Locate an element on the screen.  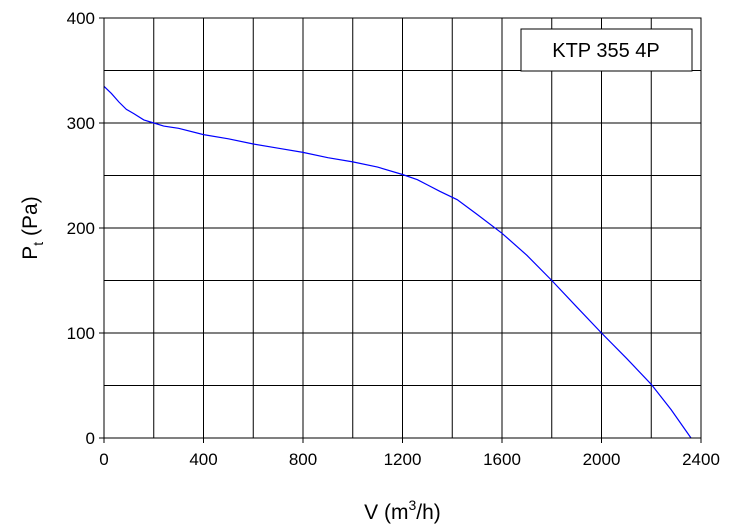
x-tick-label: 2000 is located at coordinates (602, 459).